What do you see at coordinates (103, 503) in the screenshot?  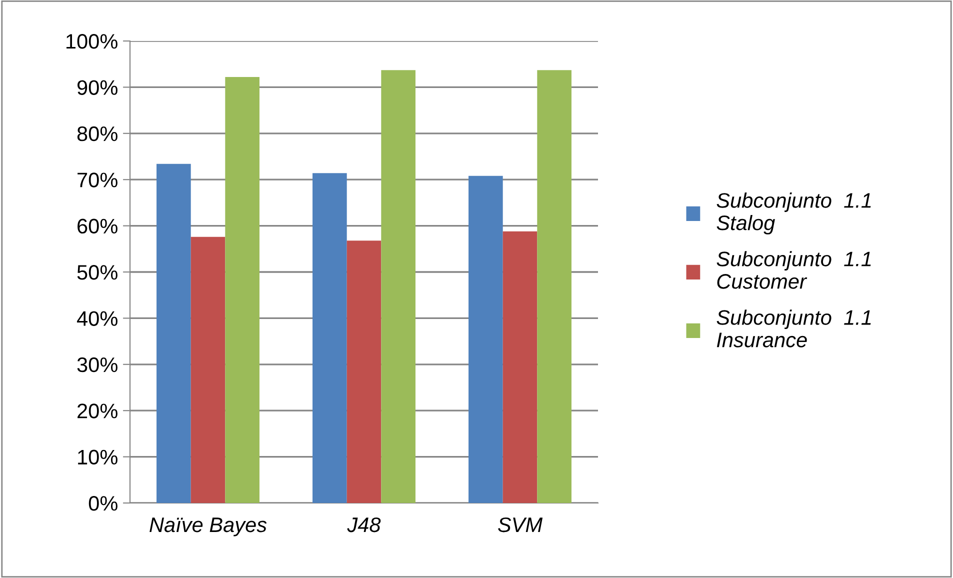 I see `y-tick-label: 0%` at bounding box center [103, 503].